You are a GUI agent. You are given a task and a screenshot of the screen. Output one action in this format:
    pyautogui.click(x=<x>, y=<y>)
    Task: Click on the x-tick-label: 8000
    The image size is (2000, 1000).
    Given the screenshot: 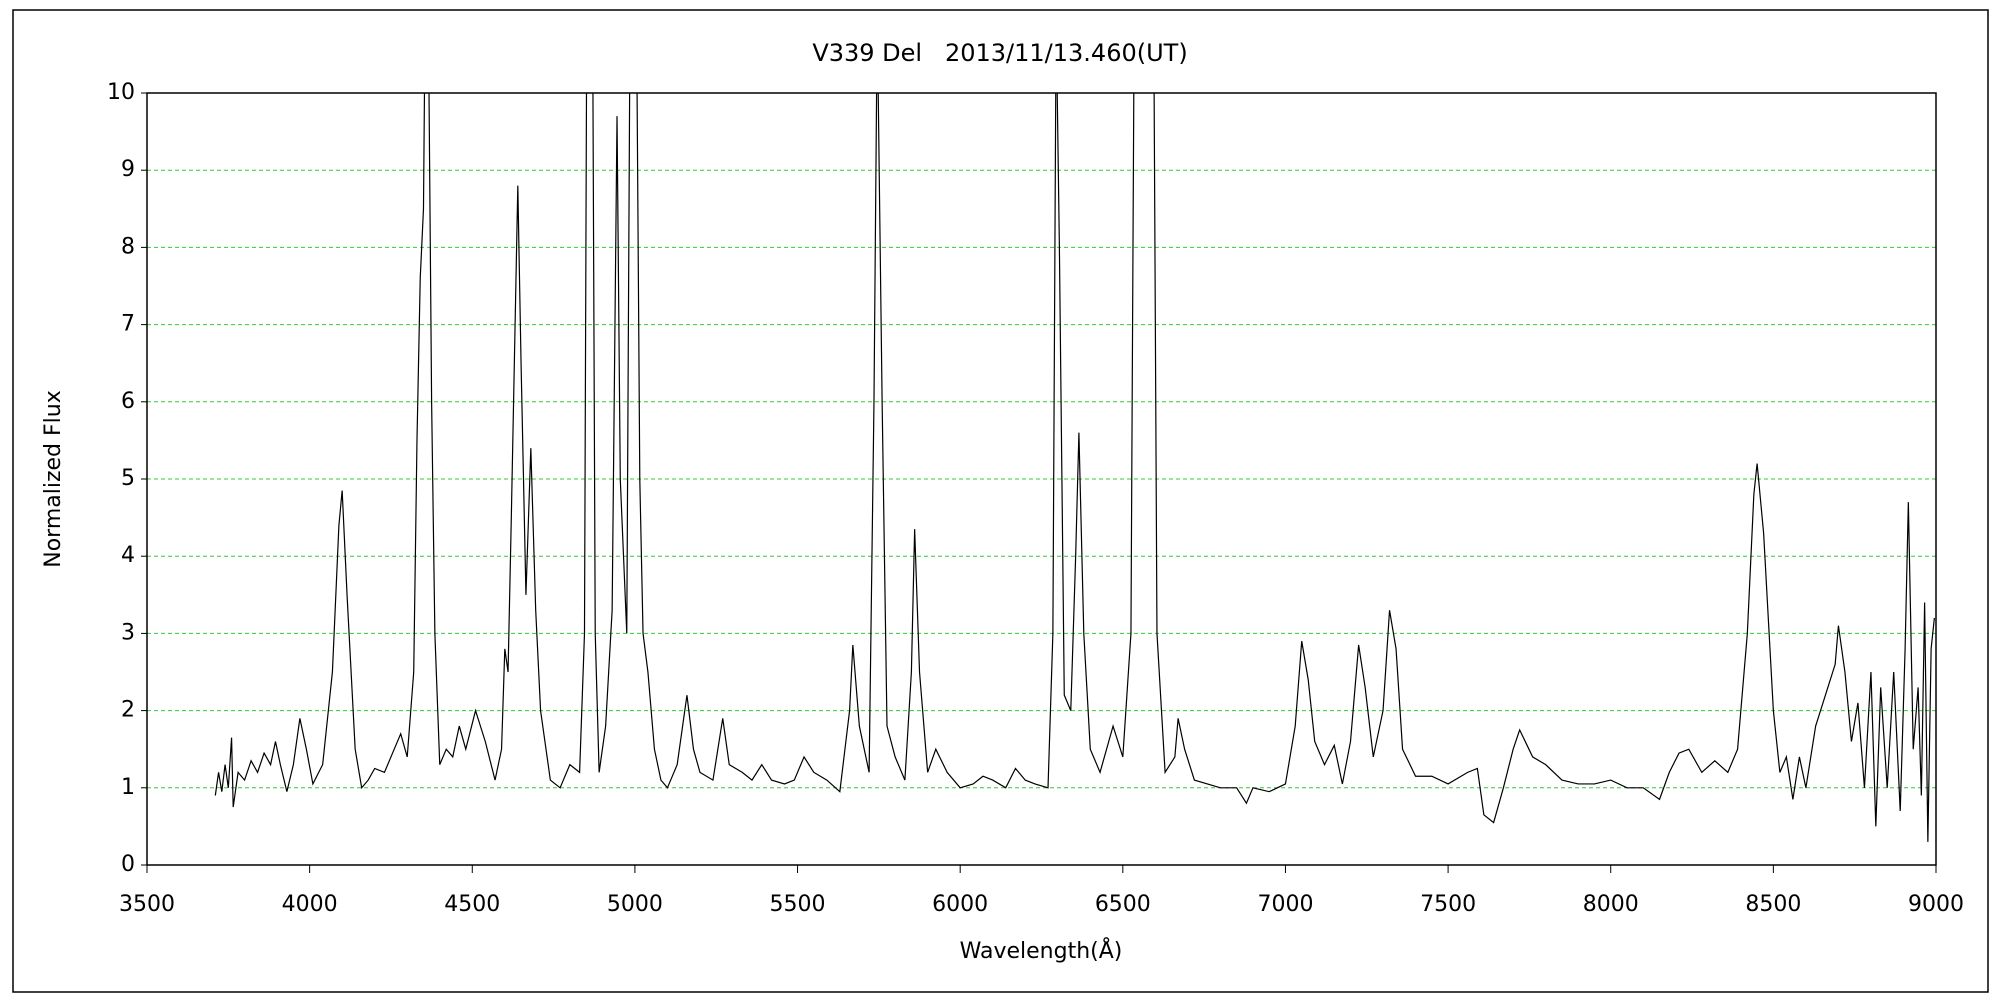 What is the action you would take?
    pyautogui.click(x=1611, y=904)
    